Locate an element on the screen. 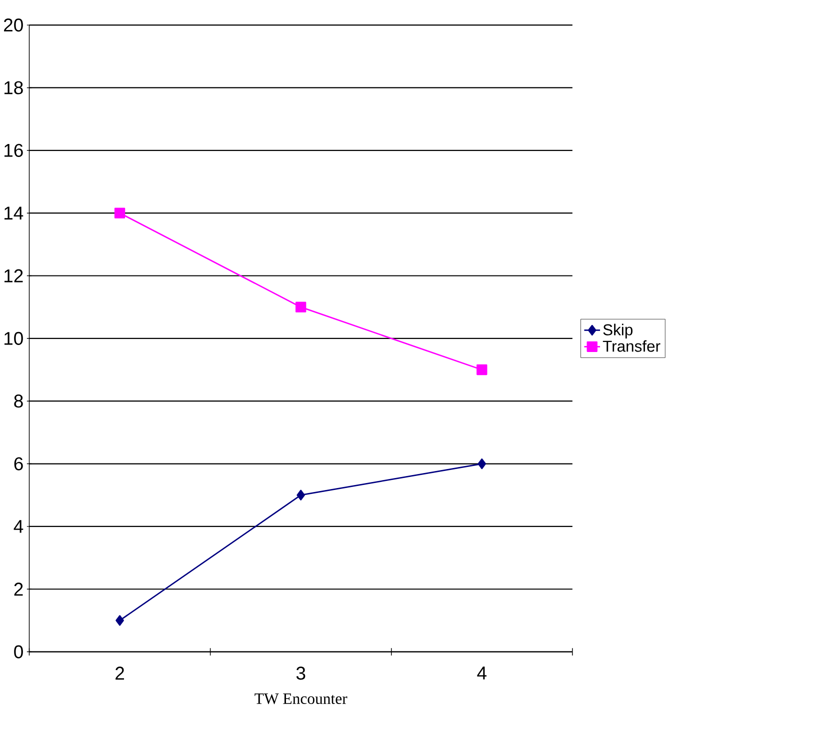 This screenshot has width=831, height=754. x-tick-label: 2 is located at coordinates (120, 673).